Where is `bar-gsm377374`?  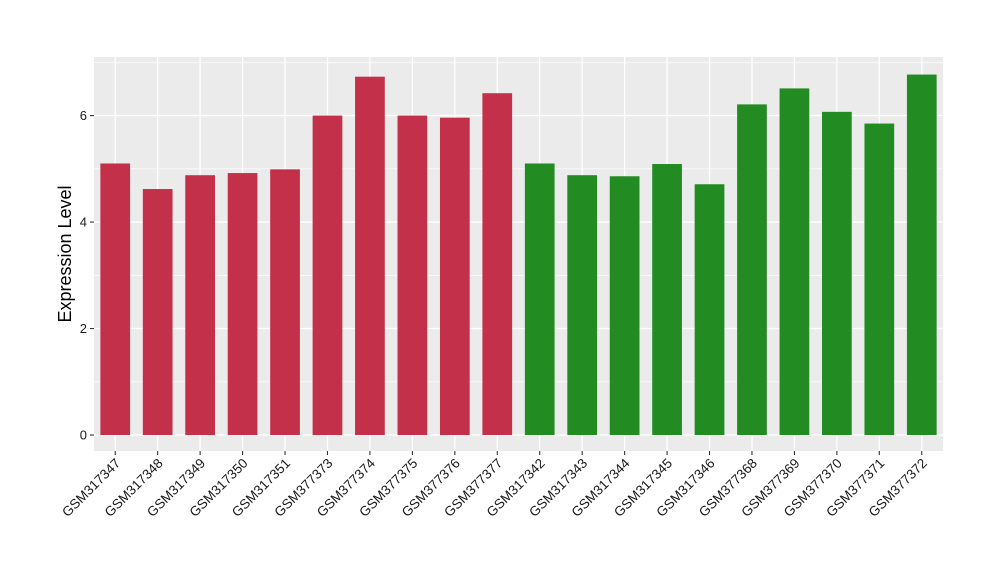
bar-gsm377374 is located at coordinates (370, 256).